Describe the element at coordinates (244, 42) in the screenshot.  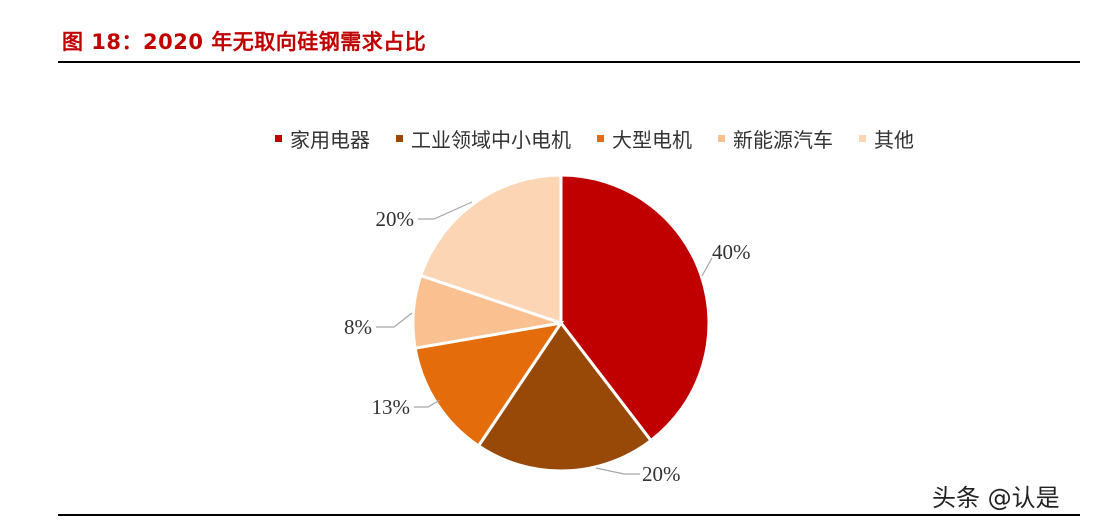
I see `figure-title: 图 18：2020 年无取向硅钢需求占比` at that location.